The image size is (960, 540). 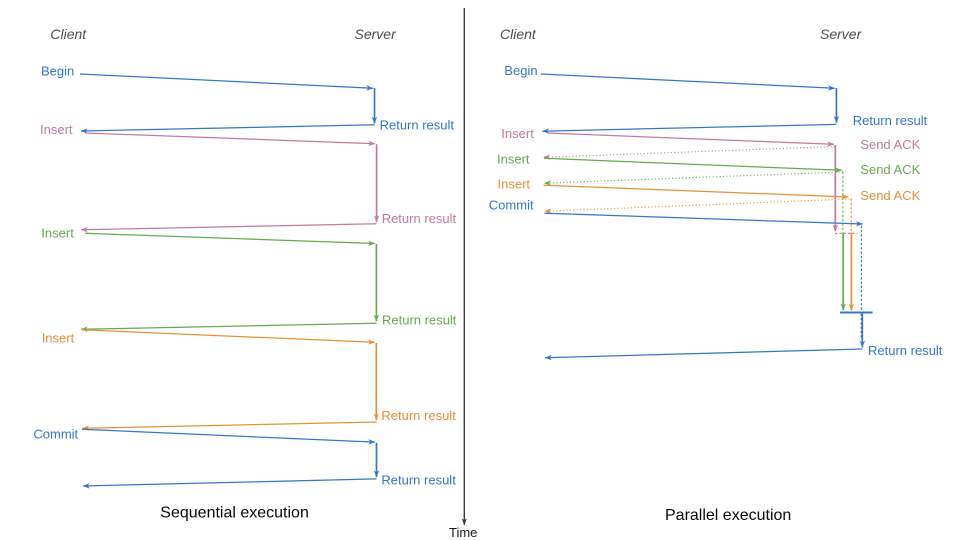 I want to click on svg-text: Time, so click(x=463, y=532).